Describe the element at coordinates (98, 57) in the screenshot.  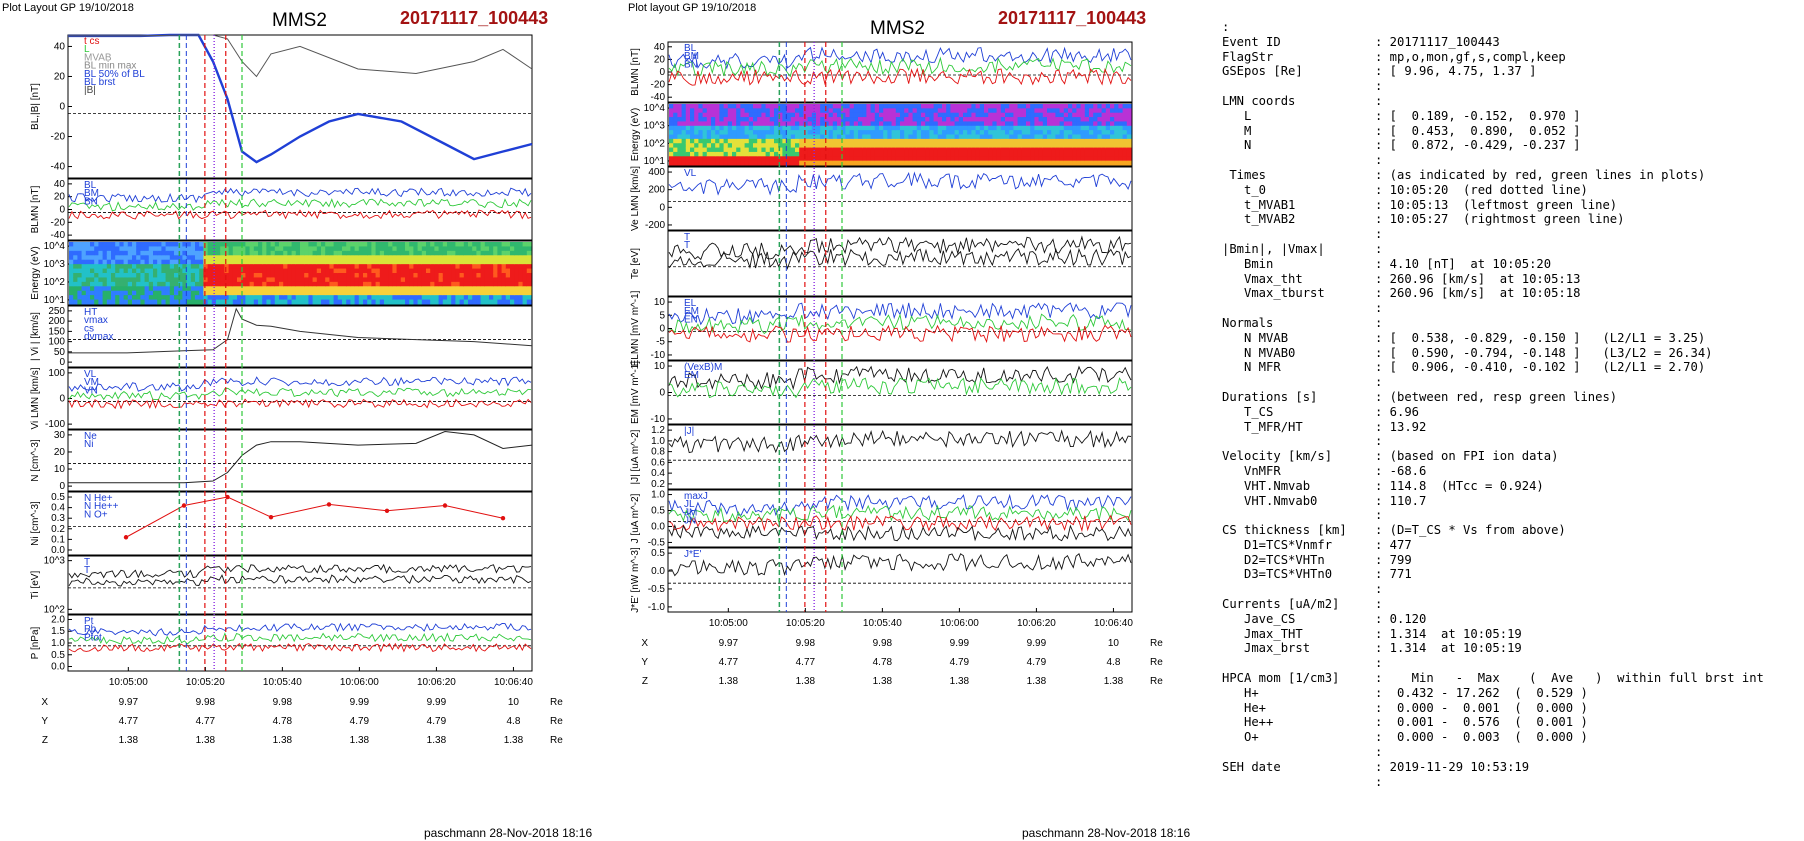
I see `legend-entry: MVAB` at that location.